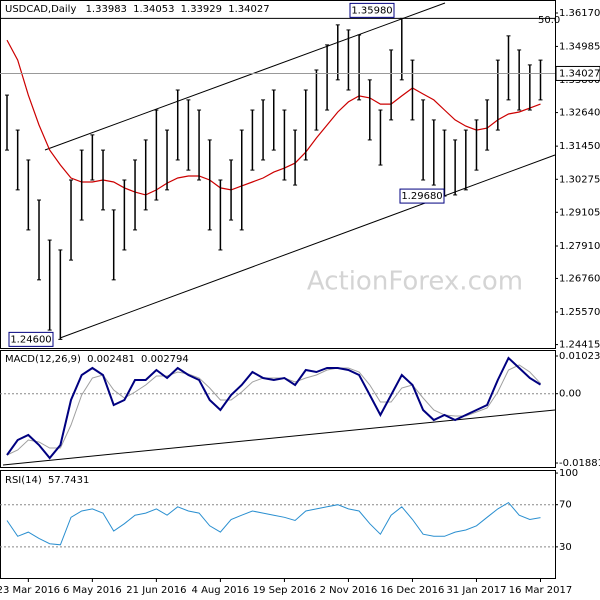  I want to click on y-tick-label: 1.30275, so click(579, 179).